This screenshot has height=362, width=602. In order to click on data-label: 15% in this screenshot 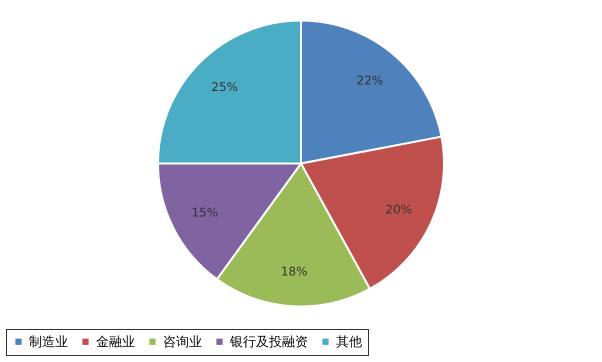, I will do `click(204, 213)`.